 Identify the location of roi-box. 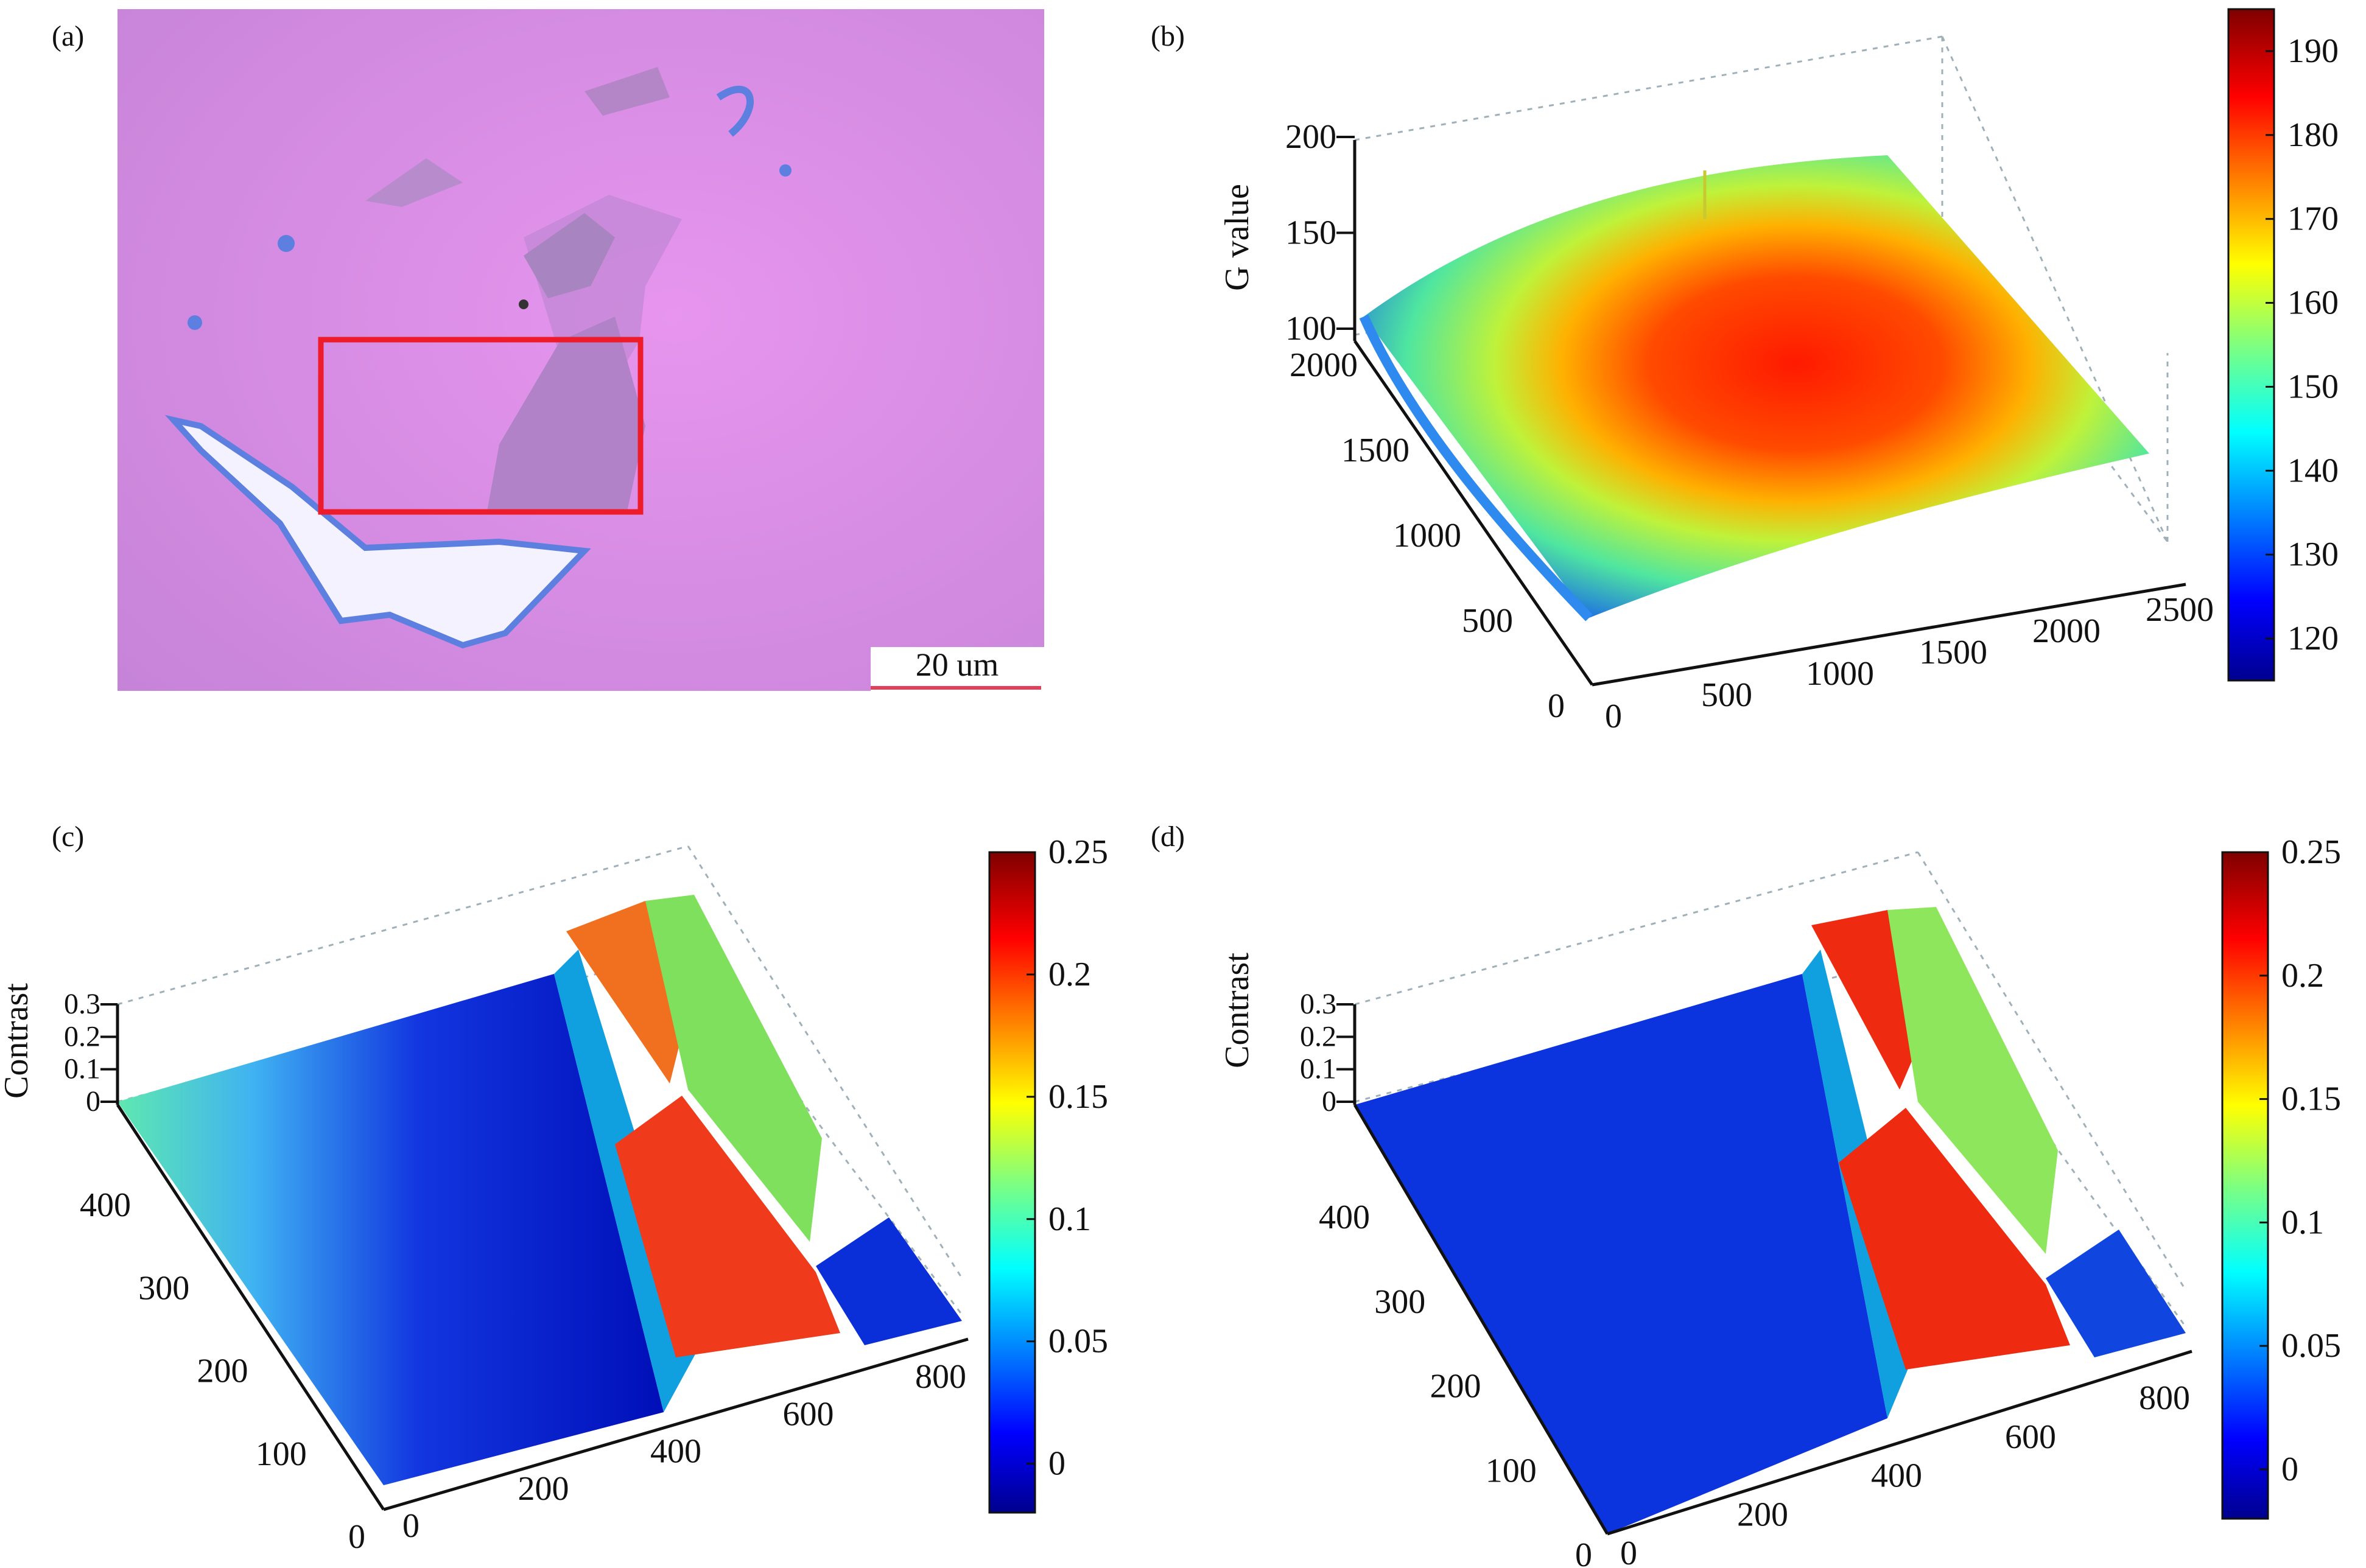
(481, 426).